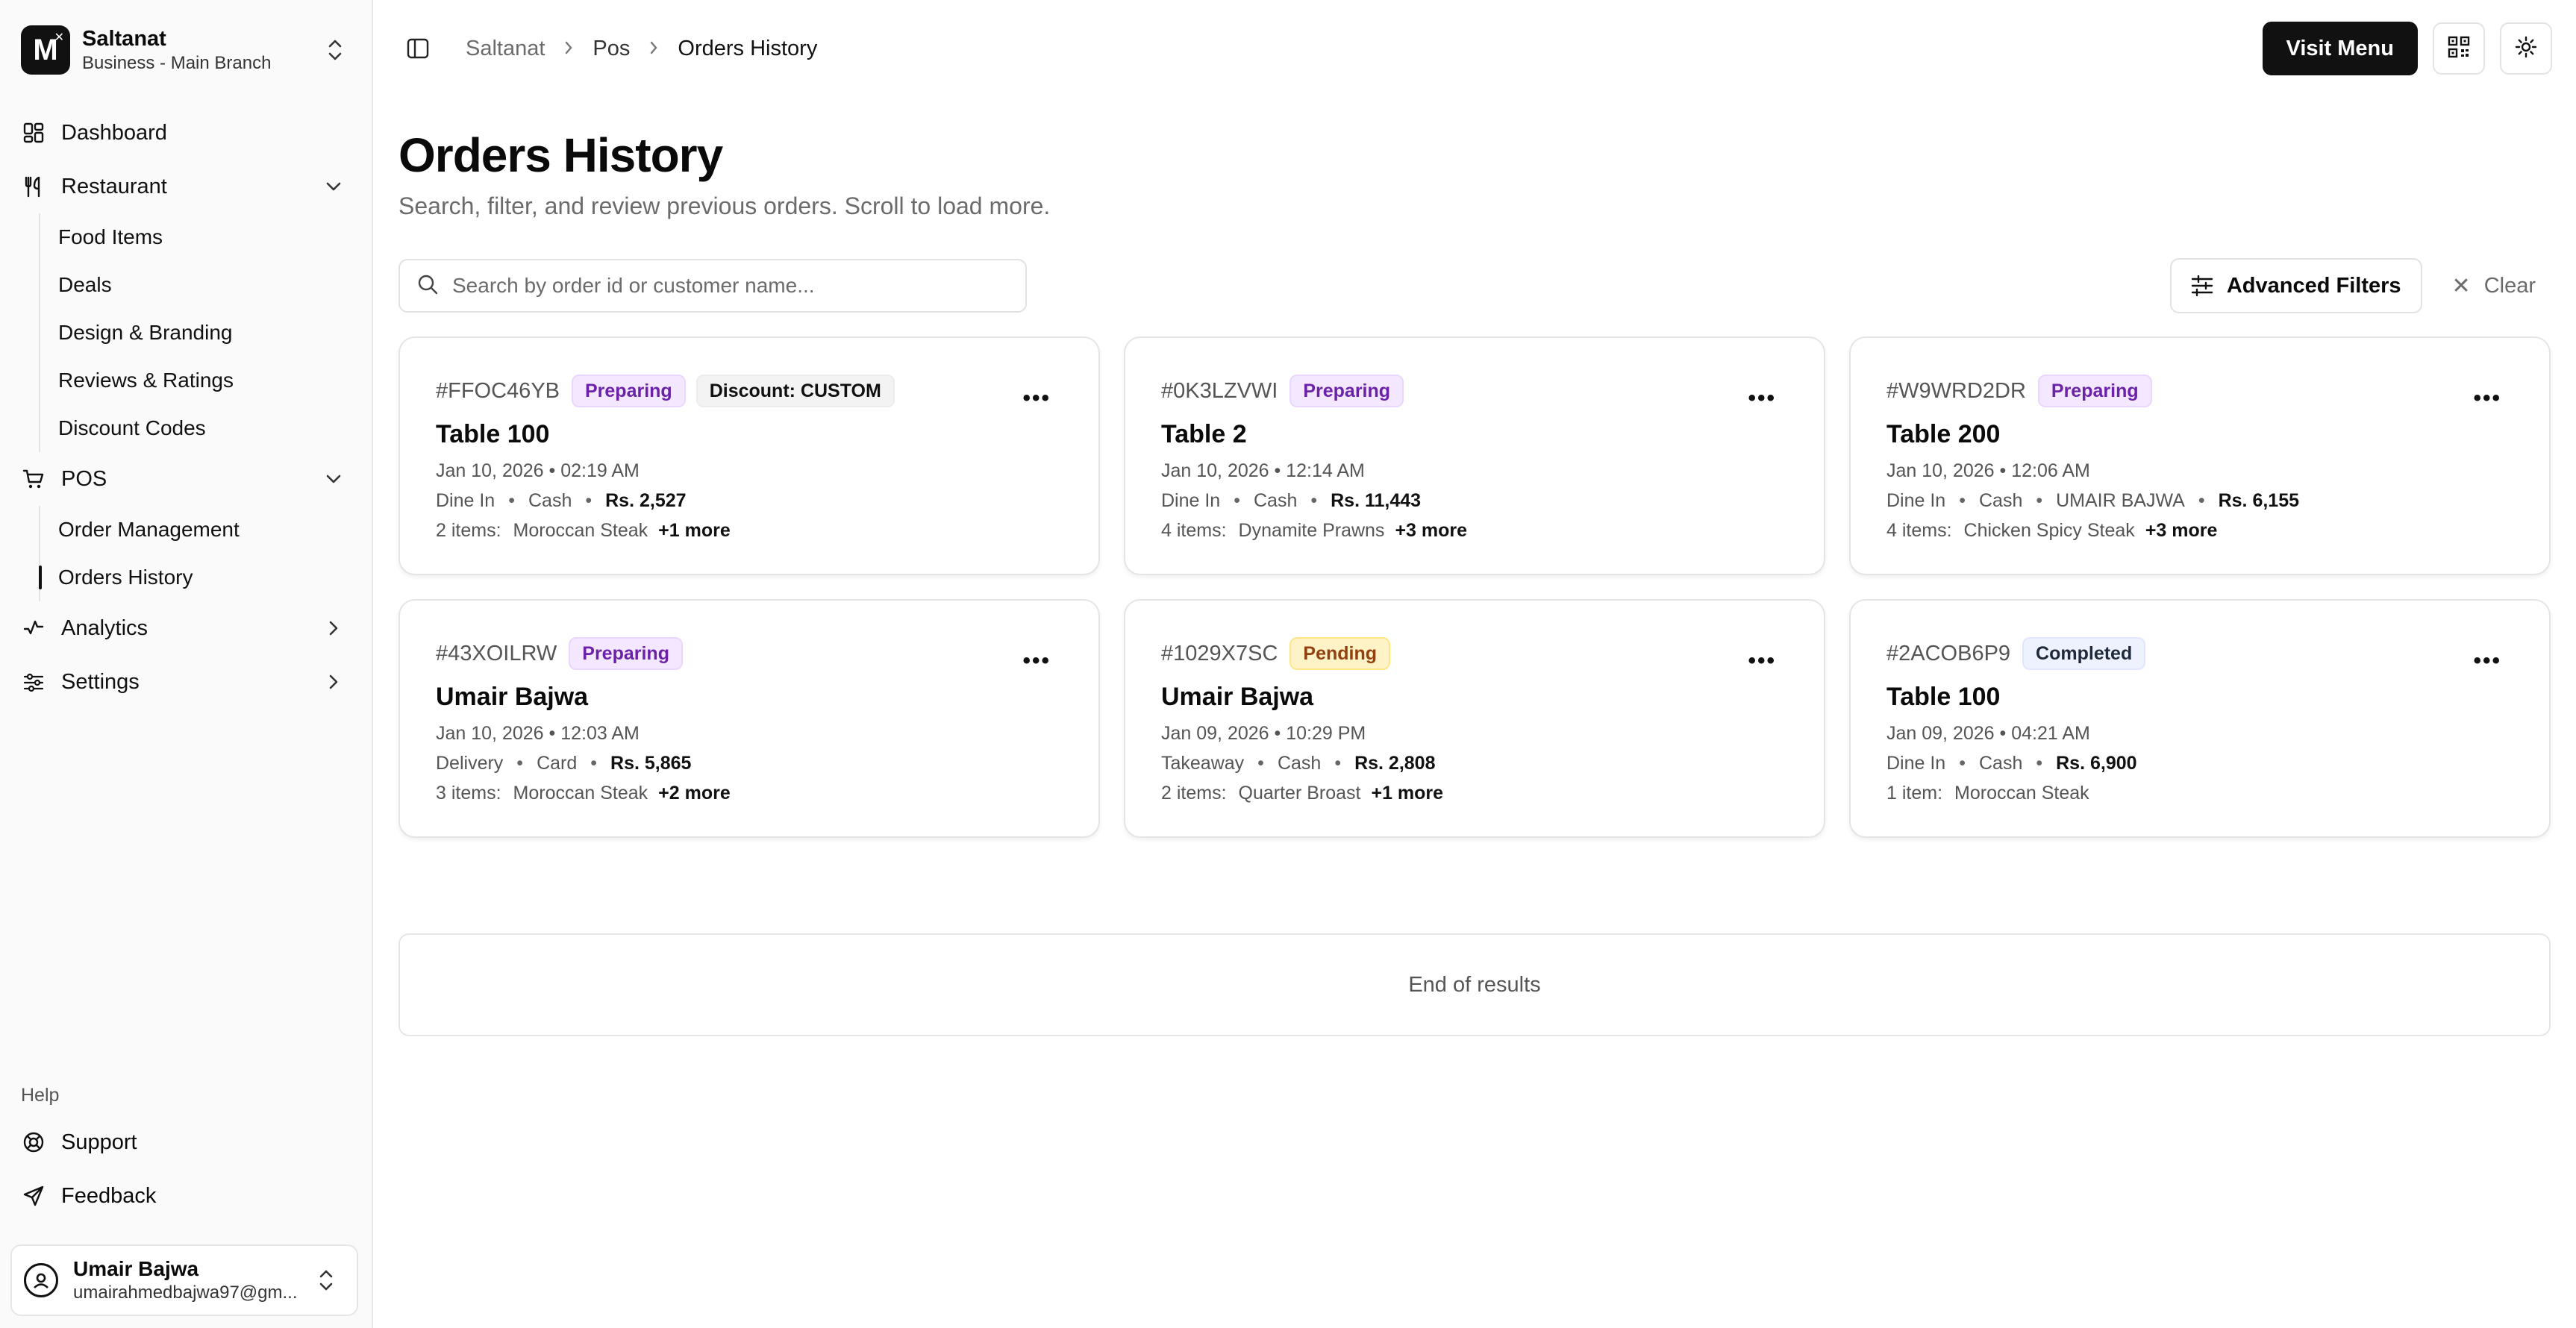 This screenshot has width=2576, height=1328. What do you see at coordinates (197, 577) in the screenshot?
I see `sidebar-item-orders-history: Orders History` at bounding box center [197, 577].